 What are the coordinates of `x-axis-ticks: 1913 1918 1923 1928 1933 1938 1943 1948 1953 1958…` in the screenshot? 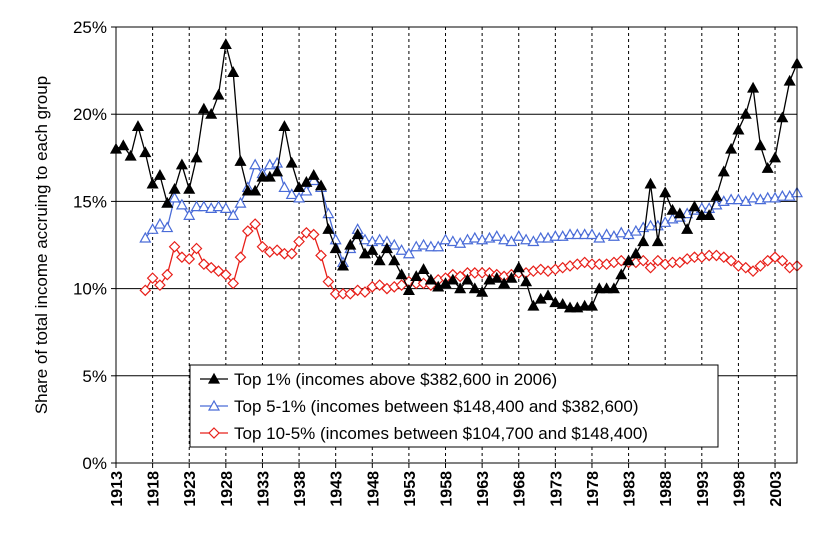 It's located at (447, 485).